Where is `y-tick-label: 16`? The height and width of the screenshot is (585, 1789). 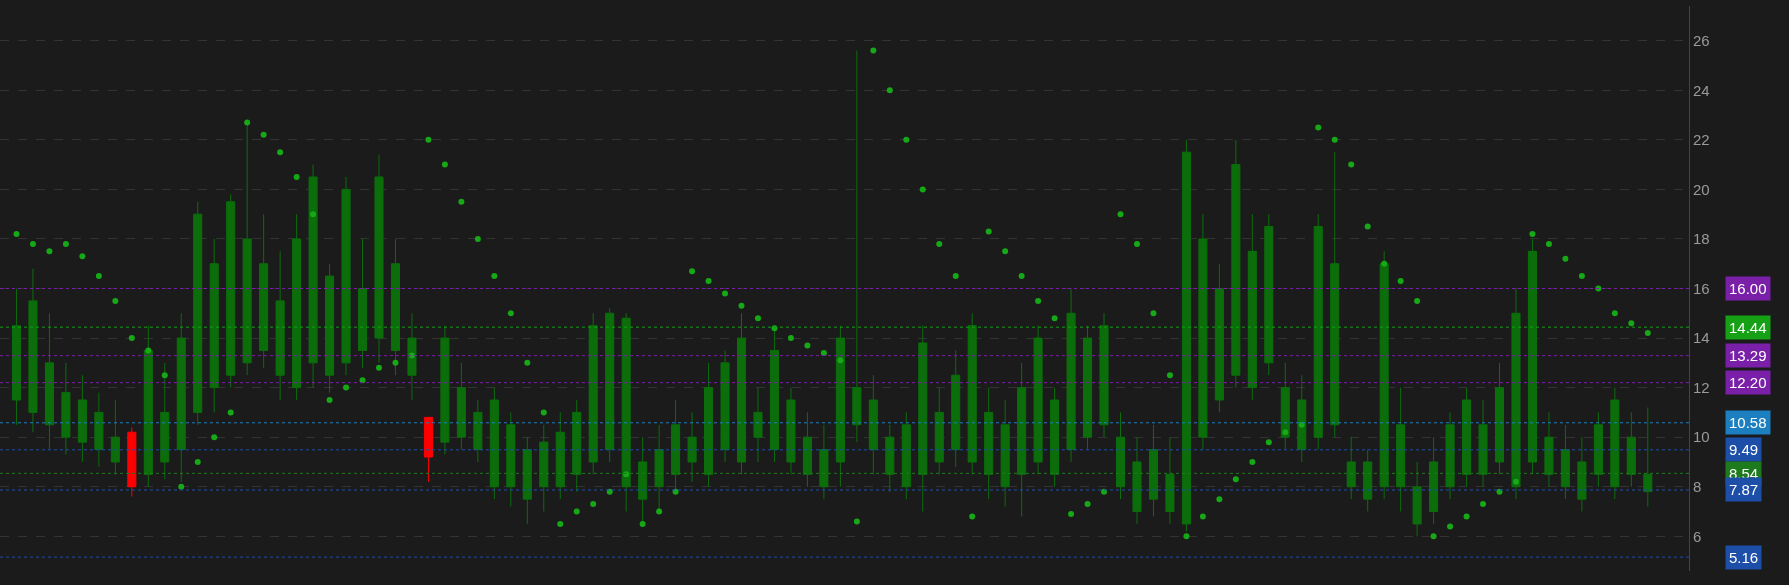
y-tick-label: 16 is located at coordinates (1701, 288).